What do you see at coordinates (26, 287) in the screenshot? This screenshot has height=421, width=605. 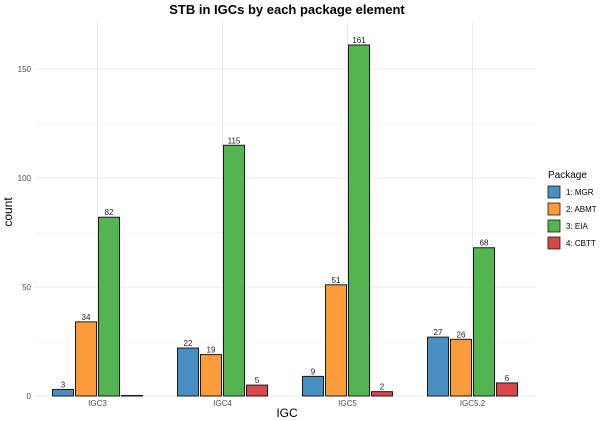 I see `y-tick-label: 50` at bounding box center [26, 287].